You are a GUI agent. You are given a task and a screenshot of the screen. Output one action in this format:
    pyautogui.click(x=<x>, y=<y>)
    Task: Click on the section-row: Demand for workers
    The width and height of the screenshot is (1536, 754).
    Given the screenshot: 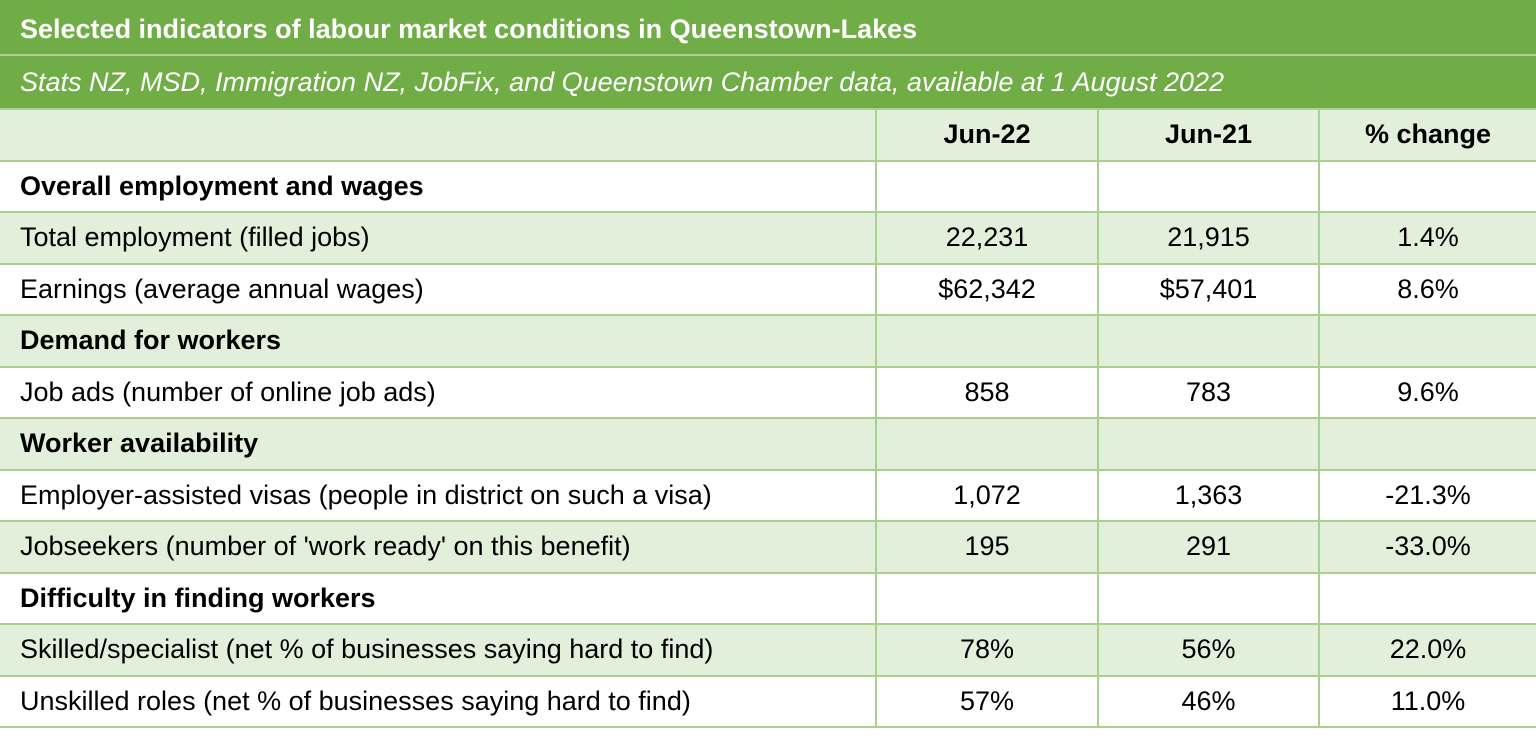 What is the action you would take?
    pyautogui.click(x=768, y=341)
    